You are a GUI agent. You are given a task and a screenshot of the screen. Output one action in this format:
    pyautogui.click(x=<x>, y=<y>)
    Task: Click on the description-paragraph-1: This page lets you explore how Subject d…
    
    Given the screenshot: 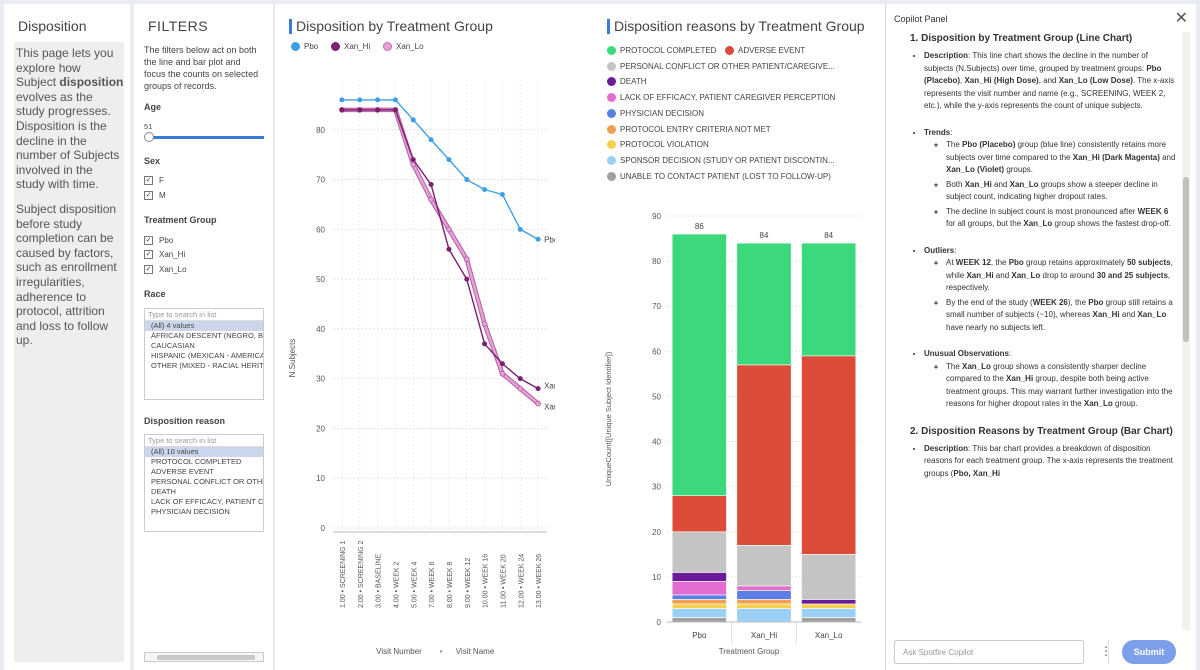 What is the action you would take?
    pyautogui.click(x=70, y=119)
    